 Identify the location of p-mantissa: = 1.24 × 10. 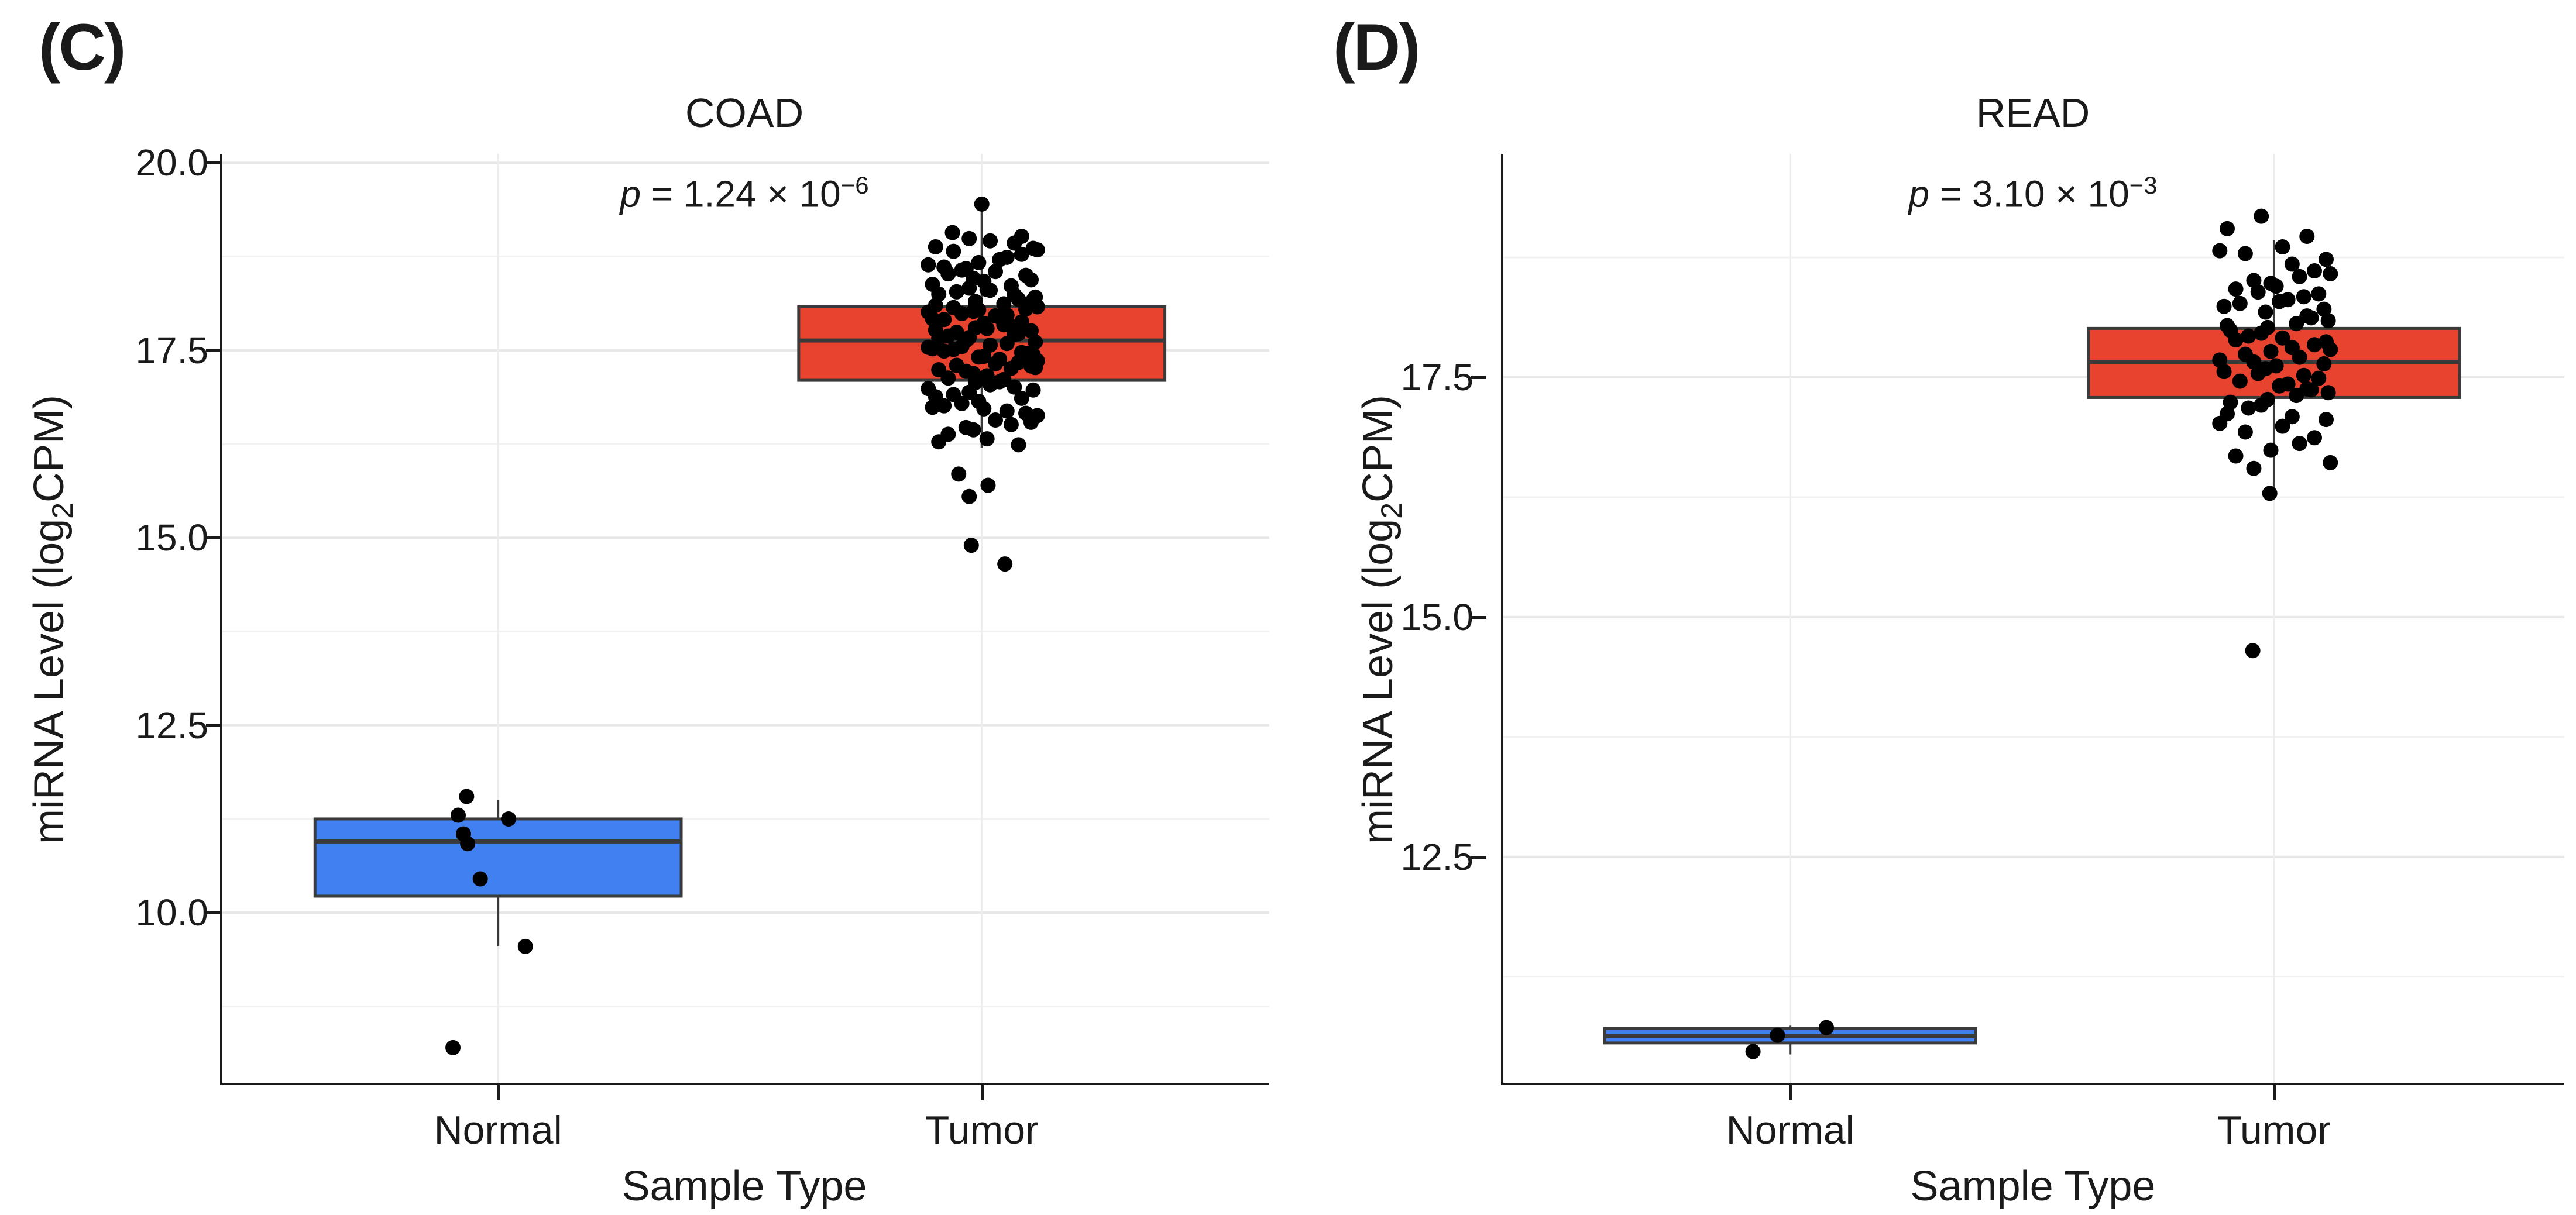
(741, 194).